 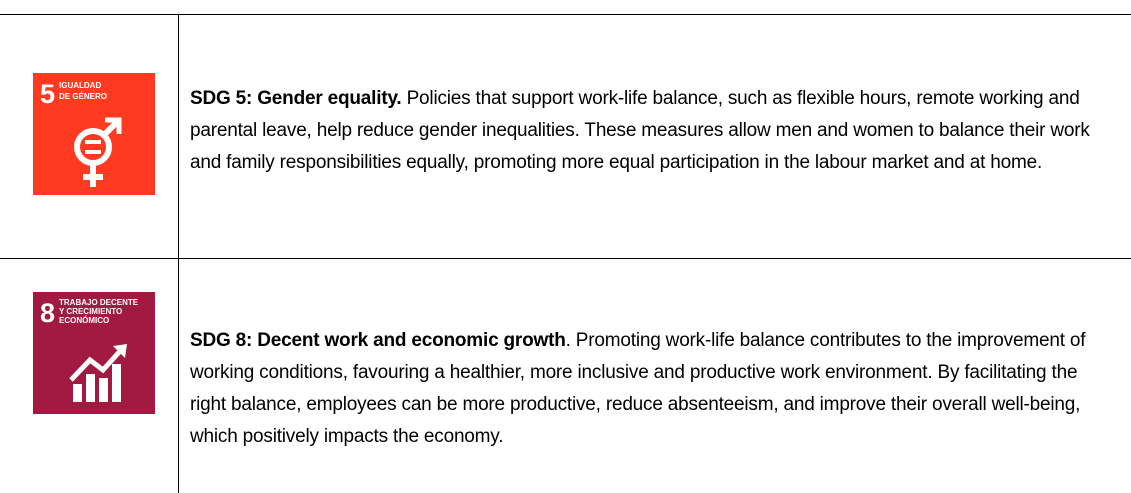 What do you see at coordinates (565, 14) in the screenshot?
I see `table-border-top` at bounding box center [565, 14].